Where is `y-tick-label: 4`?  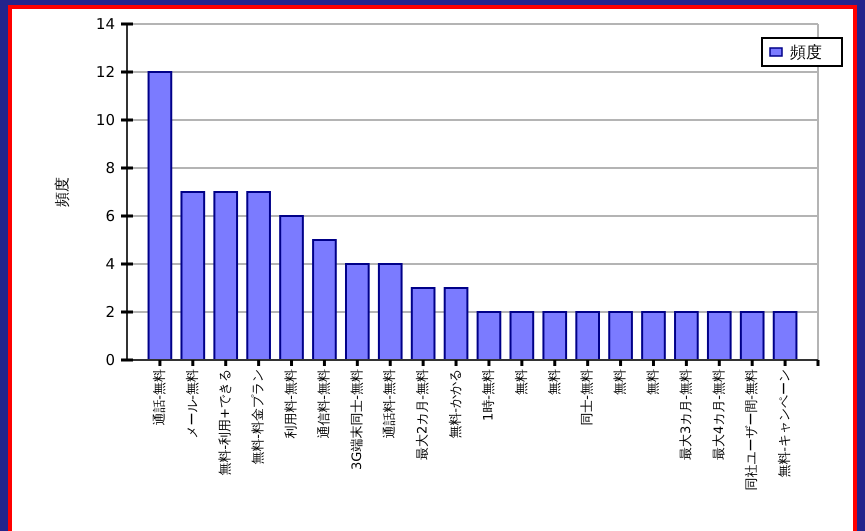
y-tick-label: 4 is located at coordinates (110, 264).